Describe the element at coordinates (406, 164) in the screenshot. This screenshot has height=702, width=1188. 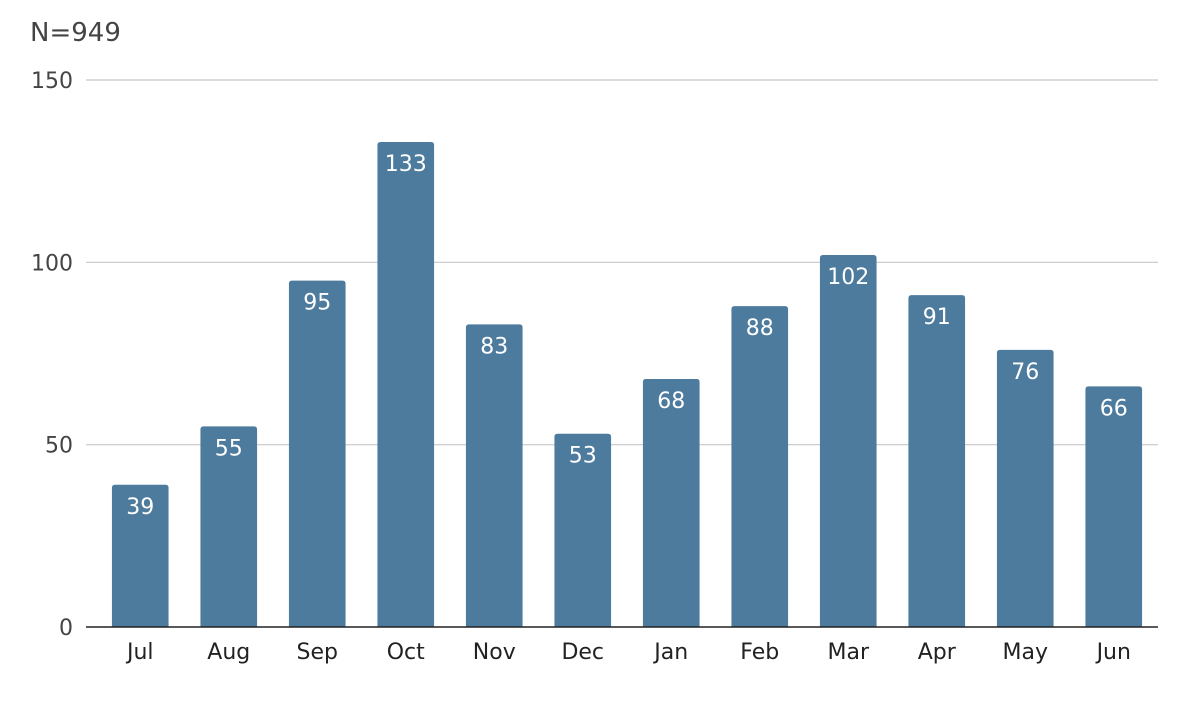
I see `data-label-oct: 133` at that location.